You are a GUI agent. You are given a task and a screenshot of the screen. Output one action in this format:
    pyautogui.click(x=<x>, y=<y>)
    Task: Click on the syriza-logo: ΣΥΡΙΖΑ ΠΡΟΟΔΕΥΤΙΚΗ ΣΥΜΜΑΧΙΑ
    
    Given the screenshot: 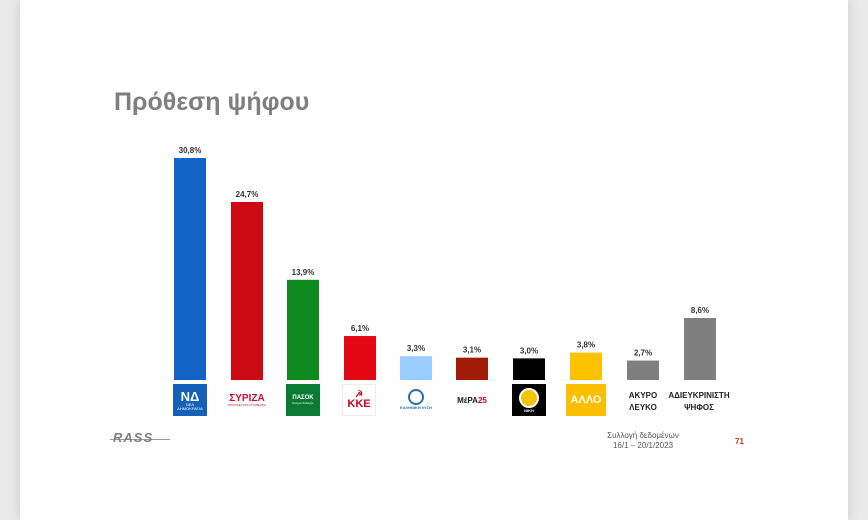 What is the action you would take?
    pyautogui.click(x=247, y=400)
    